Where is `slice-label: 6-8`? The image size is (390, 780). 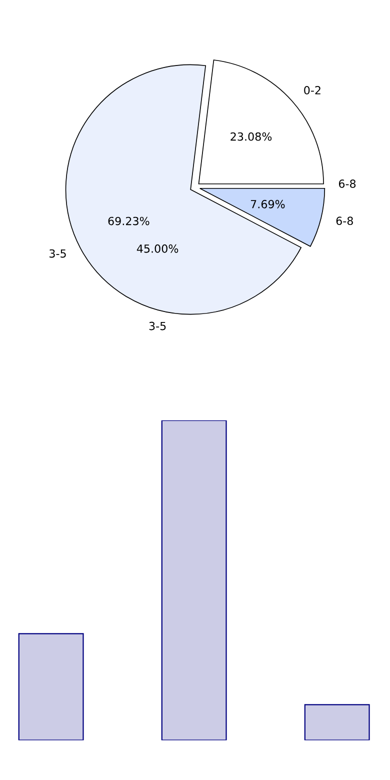 slice-label: 6-8 is located at coordinates (344, 221).